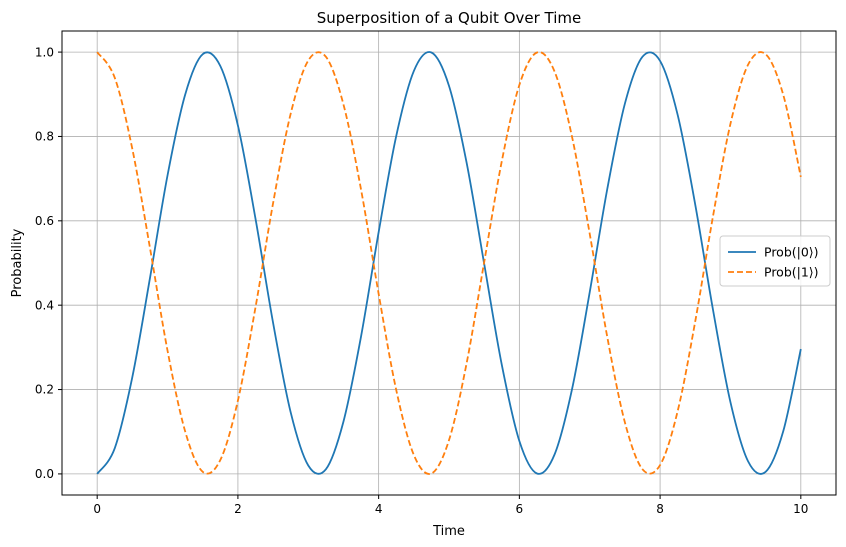  Describe the element at coordinates (800, 509) in the screenshot. I see `x-tick-label: 10` at that location.